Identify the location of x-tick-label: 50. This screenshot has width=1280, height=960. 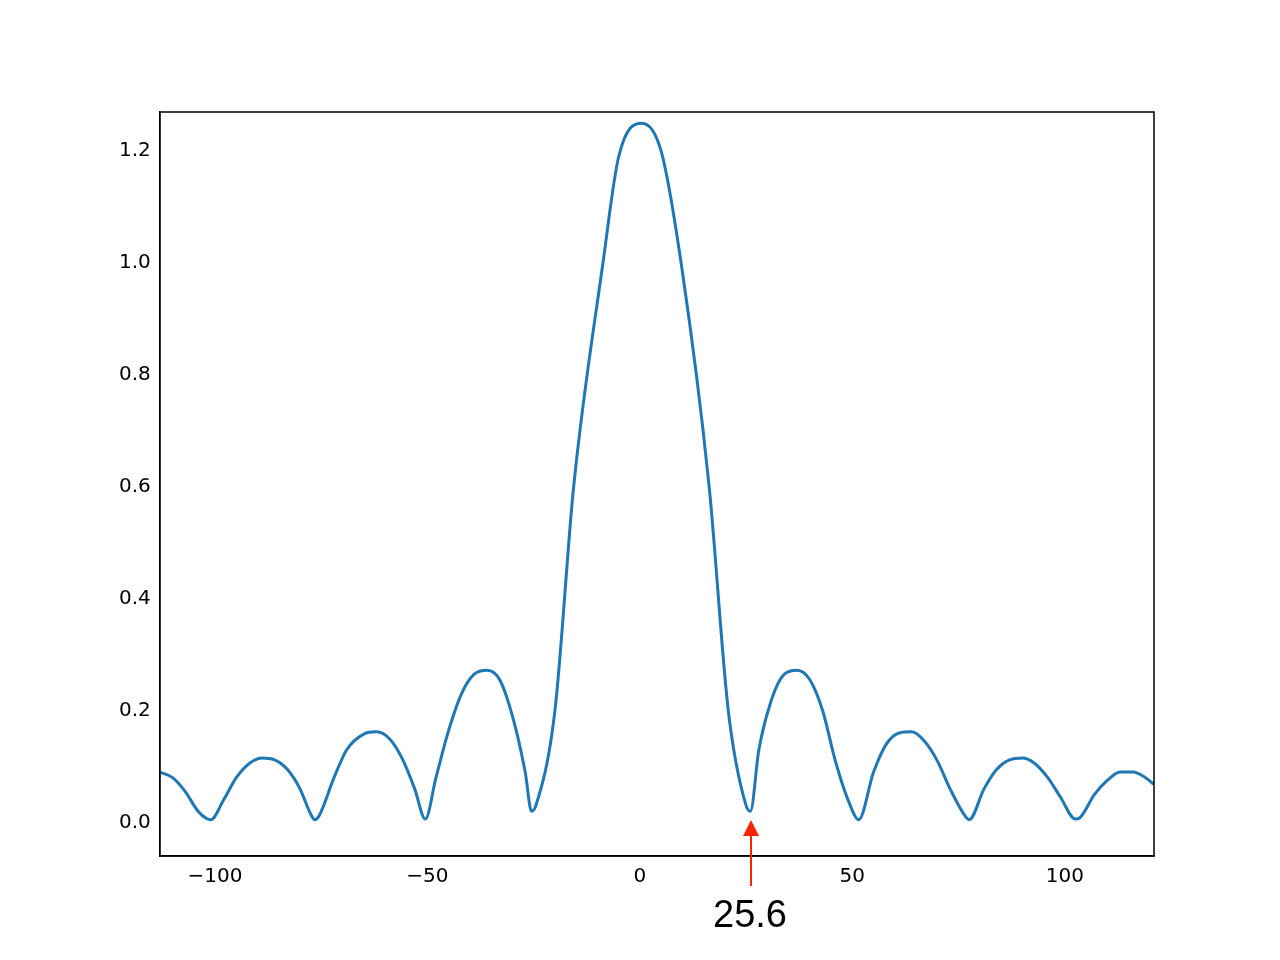
(852, 875).